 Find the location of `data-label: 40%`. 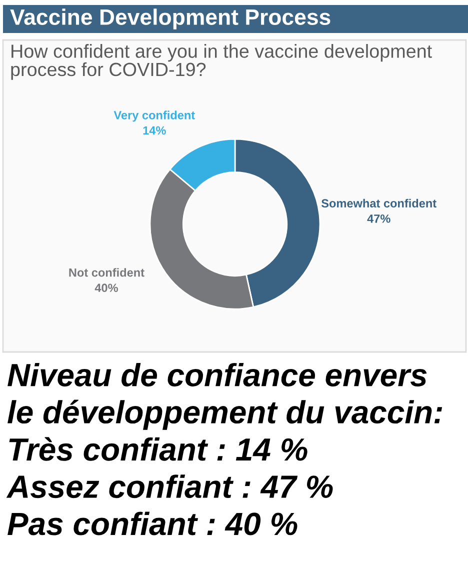

data-label: 40% is located at coordinates (106, 288).